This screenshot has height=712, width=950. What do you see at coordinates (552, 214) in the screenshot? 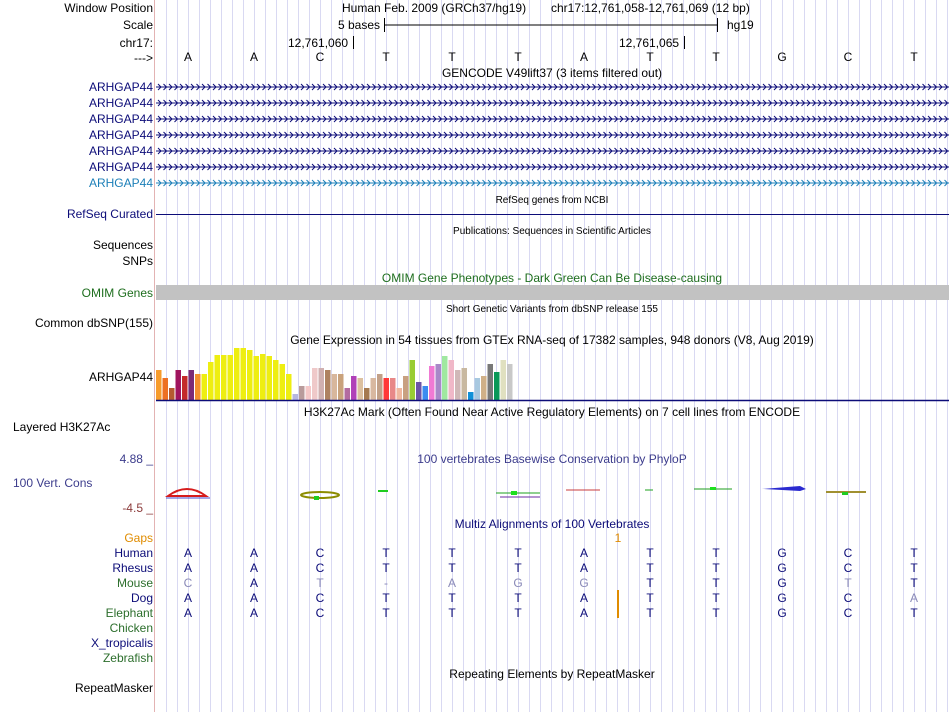
I see `refseq-gene-line` at bounding box center [552, 214].